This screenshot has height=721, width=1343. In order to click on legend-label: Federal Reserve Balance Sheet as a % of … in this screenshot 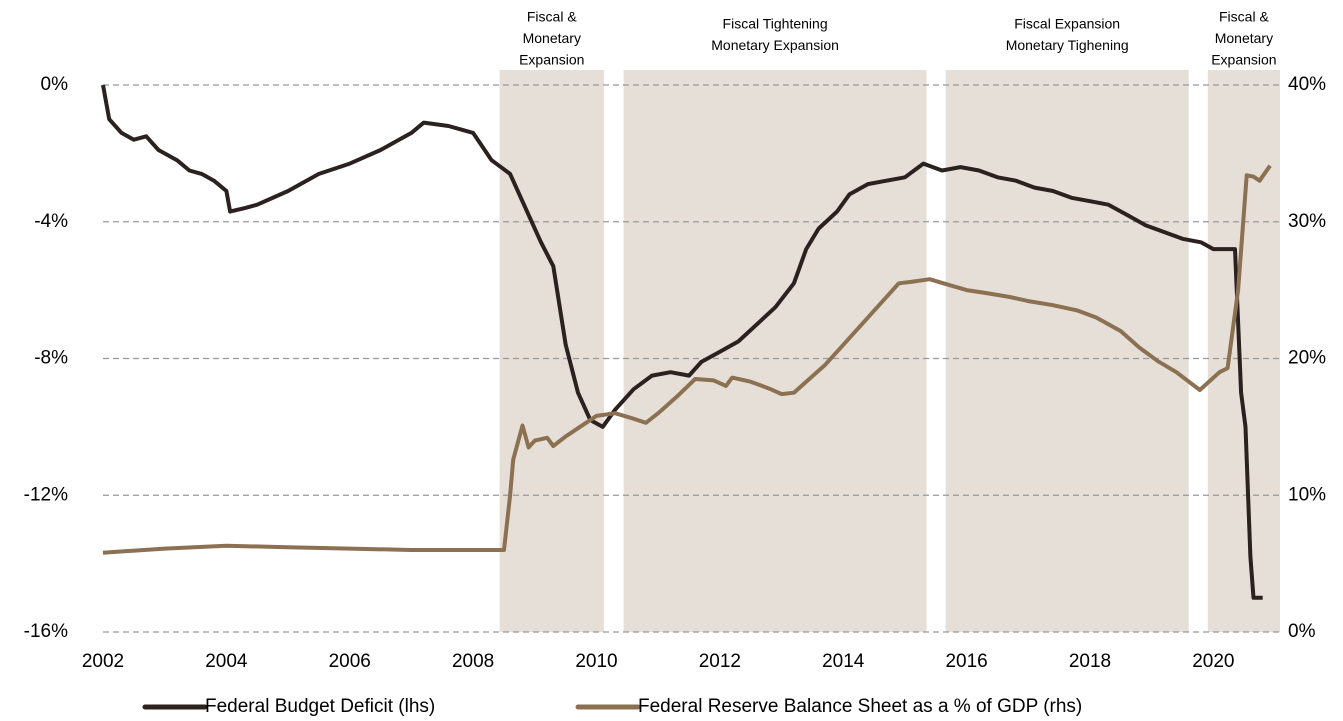, I will do `click(860, 706)`.